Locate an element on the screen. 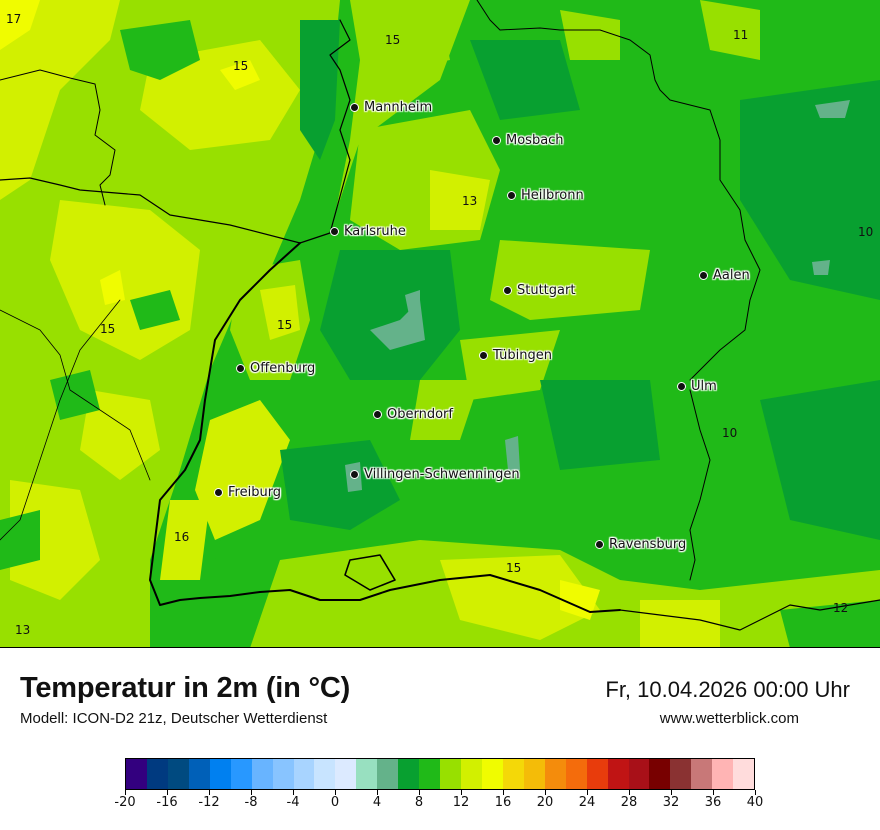 The image size is (880, 830). city-label: Mannheim is located at coordinates (398, 107).